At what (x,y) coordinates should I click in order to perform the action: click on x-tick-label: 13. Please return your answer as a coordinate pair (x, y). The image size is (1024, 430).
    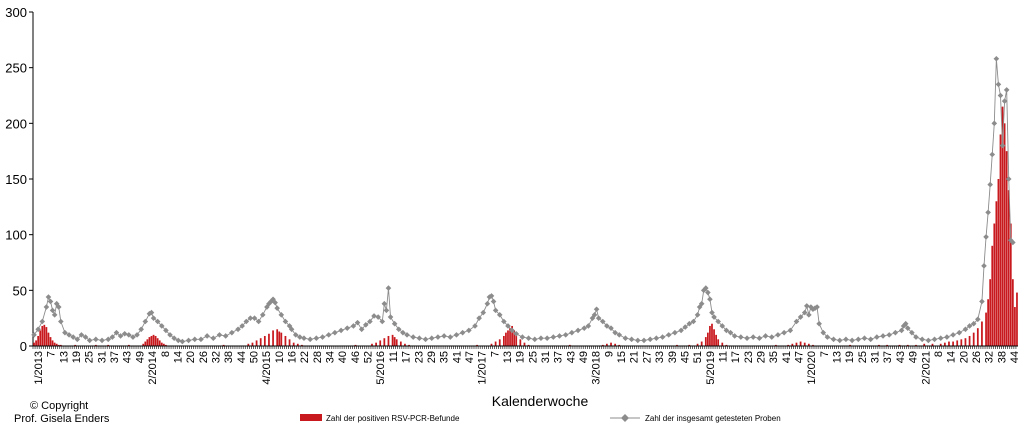
    Looking at the image, I should click on (838, 357).